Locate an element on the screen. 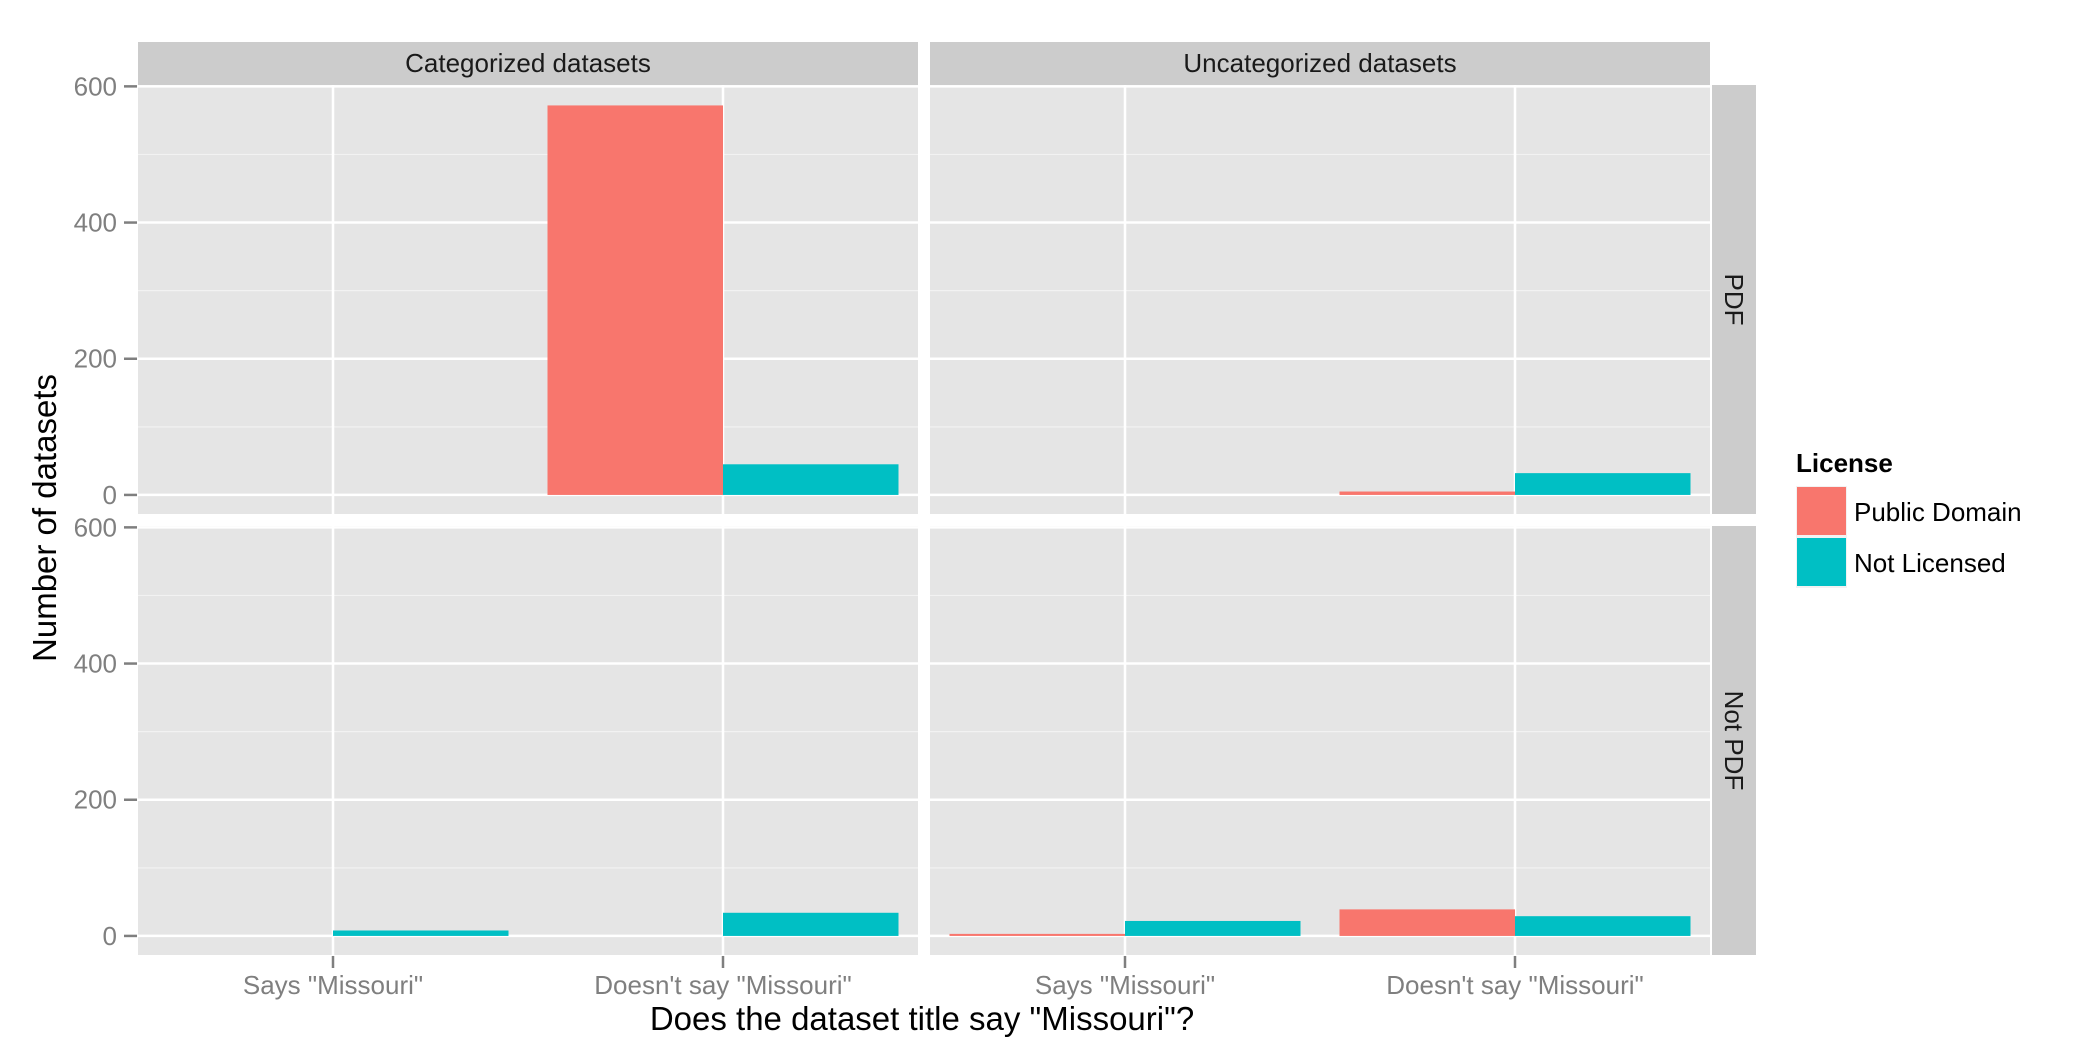 The image size is (2100, 1050). strip-pdf is located at coordinates (1734, 299).